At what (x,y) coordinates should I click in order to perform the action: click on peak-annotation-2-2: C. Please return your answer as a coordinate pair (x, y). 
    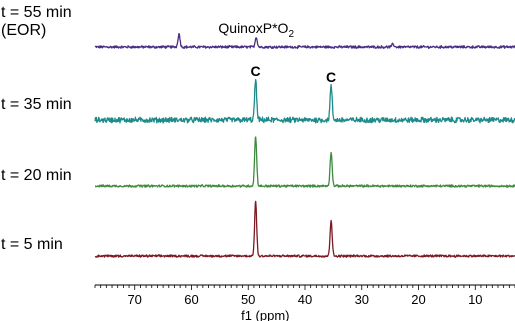
    Looking at the image, I should click on (331, 77).